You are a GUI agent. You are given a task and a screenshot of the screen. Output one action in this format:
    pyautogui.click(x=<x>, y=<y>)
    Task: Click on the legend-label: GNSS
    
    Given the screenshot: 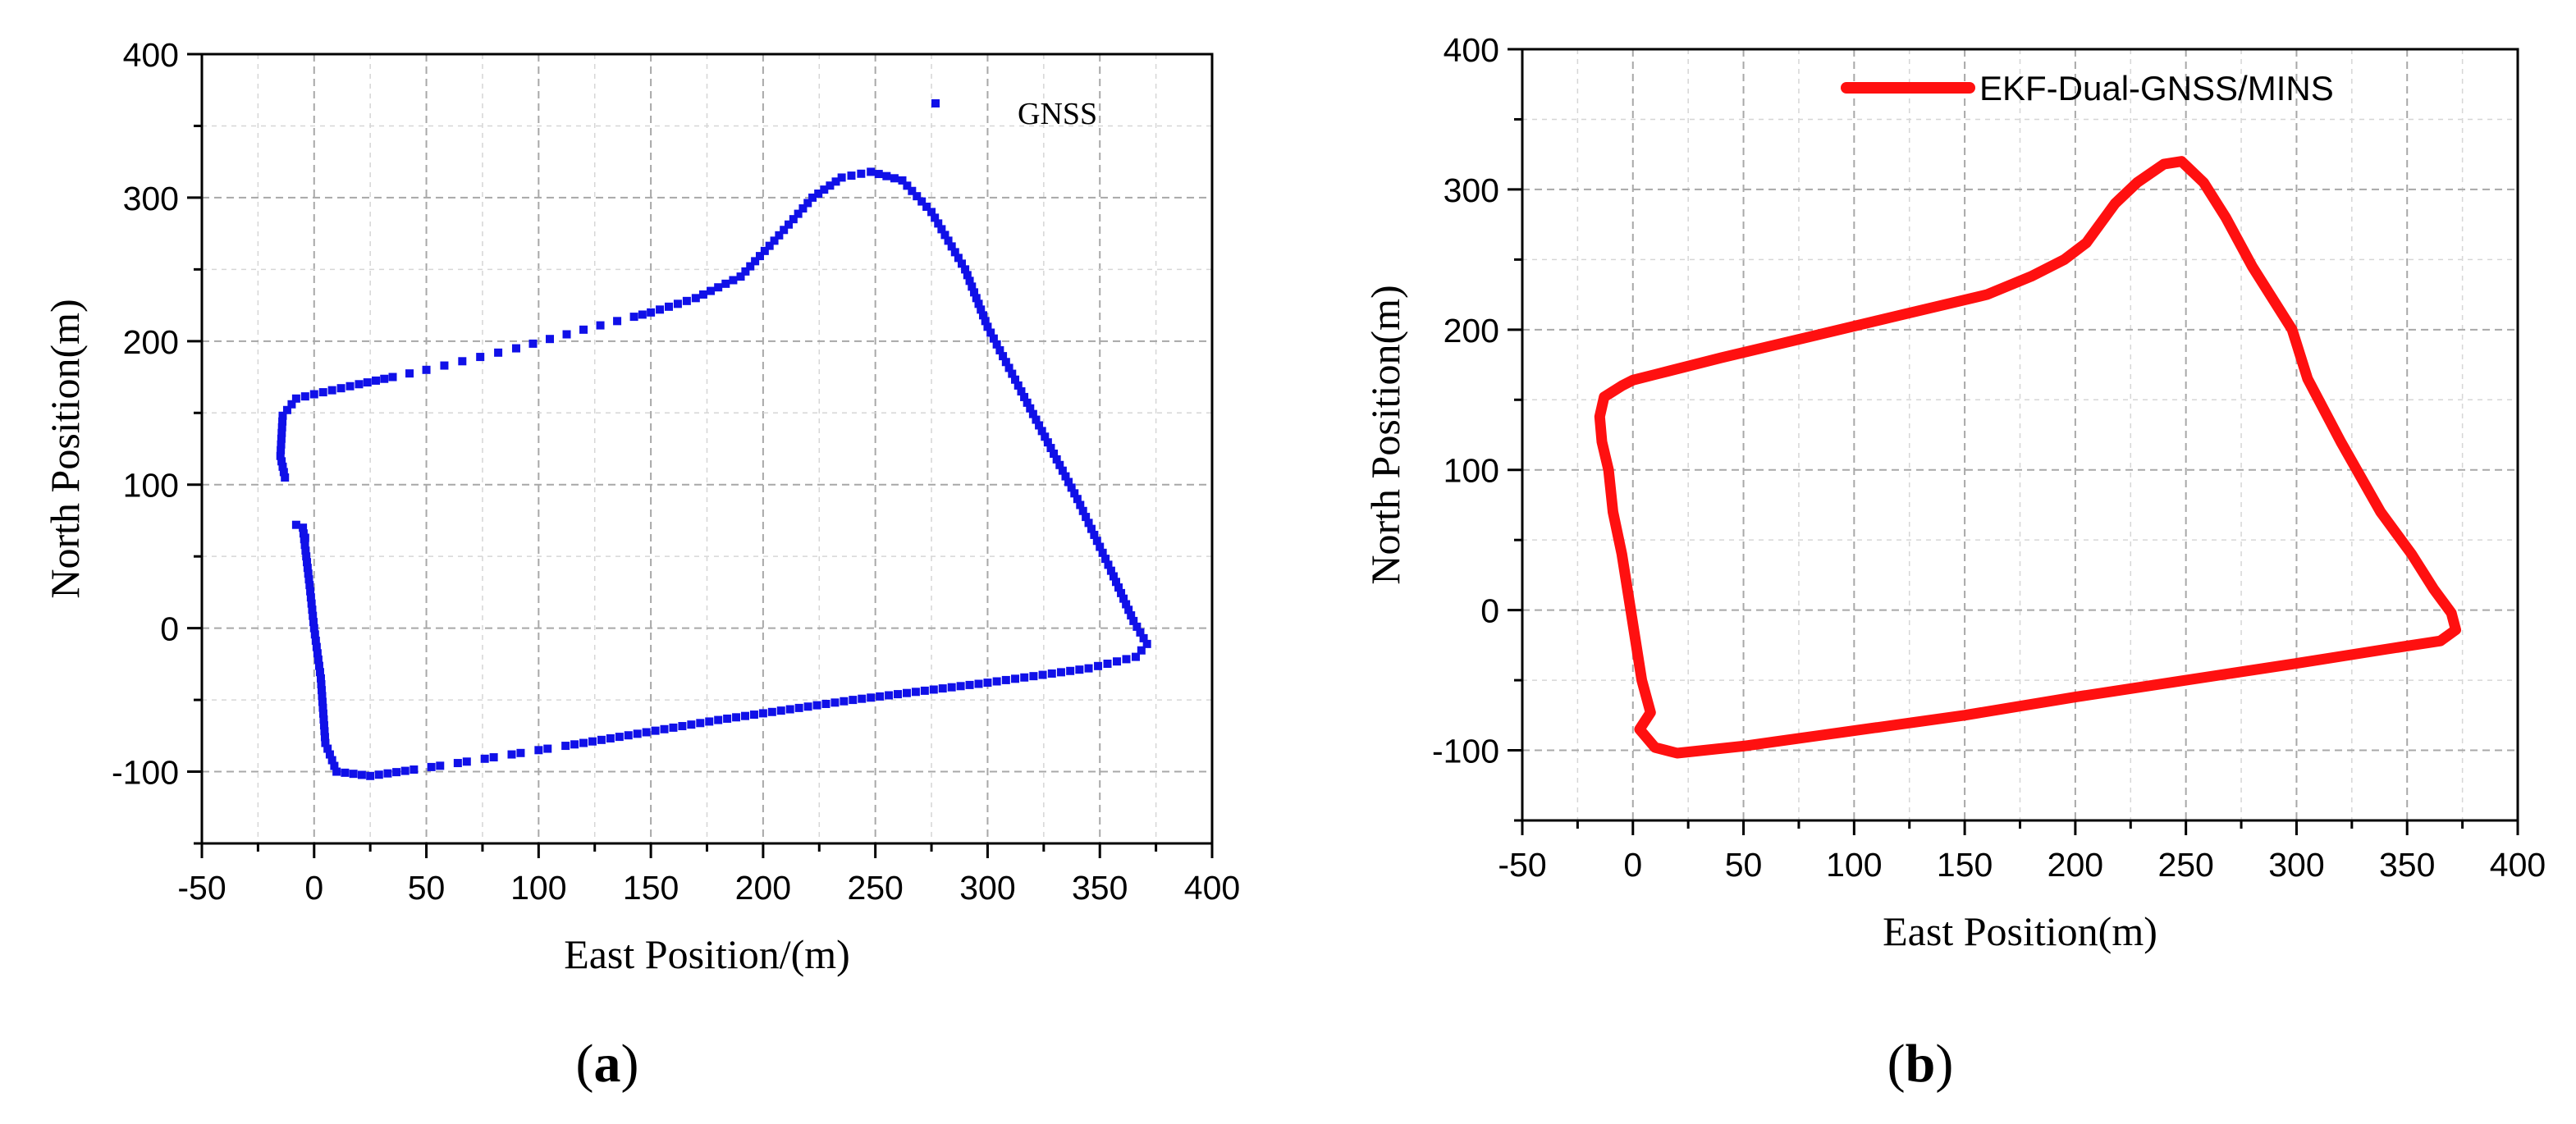 What is the action you would take?
    pyautogui.click(x=1057, y=114)
    